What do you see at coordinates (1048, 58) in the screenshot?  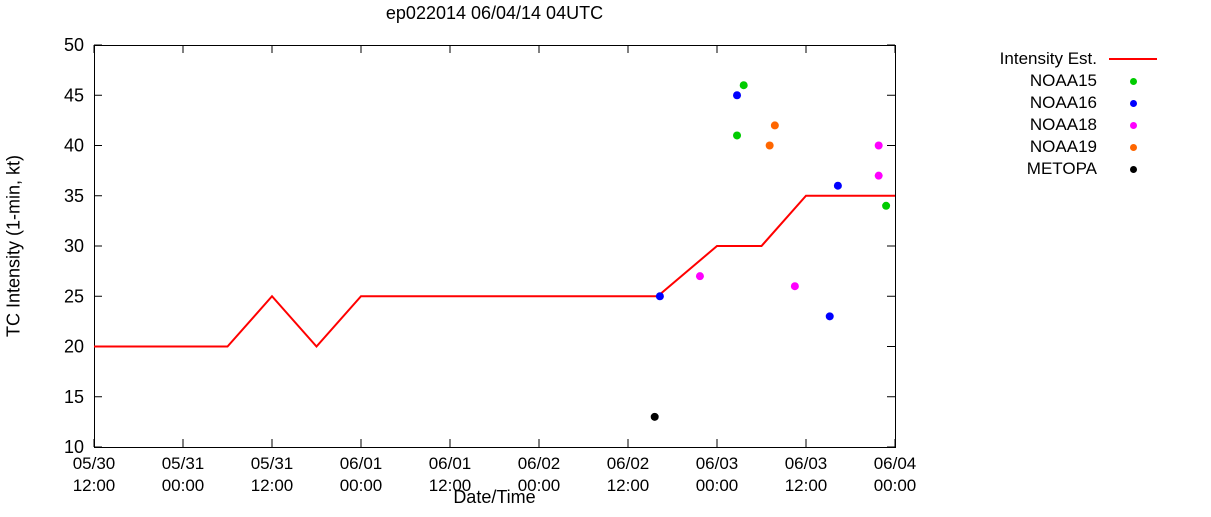 I see `legend-label: Intensity Est.` at bounding box center [1048, 58].